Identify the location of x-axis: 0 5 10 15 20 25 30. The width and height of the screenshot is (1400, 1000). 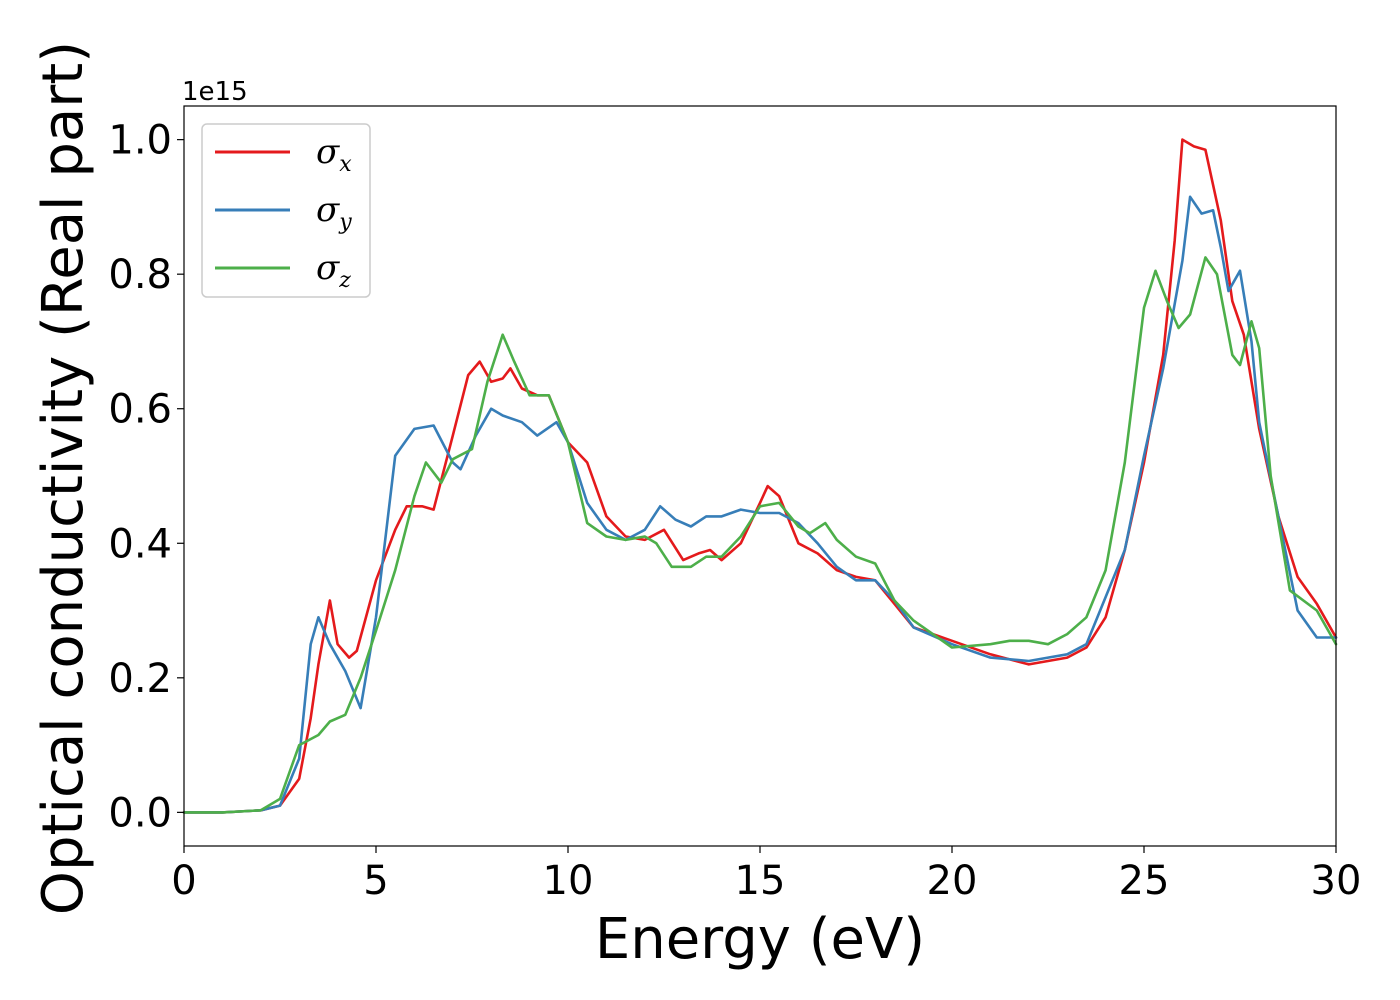
(766, 875).